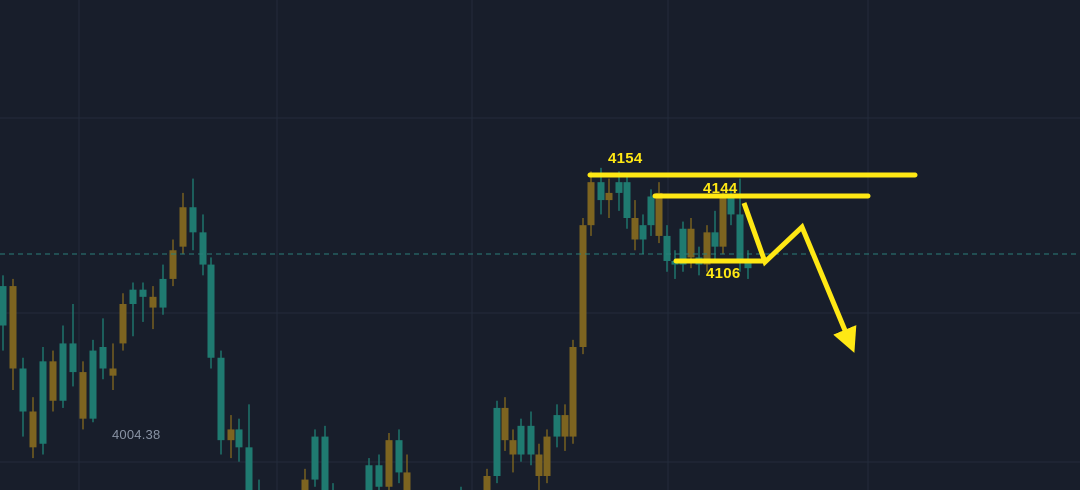  Describe the element at coordinates (136, 434) in the screenshot. I see `last-price-label: 4004.38` at that location.